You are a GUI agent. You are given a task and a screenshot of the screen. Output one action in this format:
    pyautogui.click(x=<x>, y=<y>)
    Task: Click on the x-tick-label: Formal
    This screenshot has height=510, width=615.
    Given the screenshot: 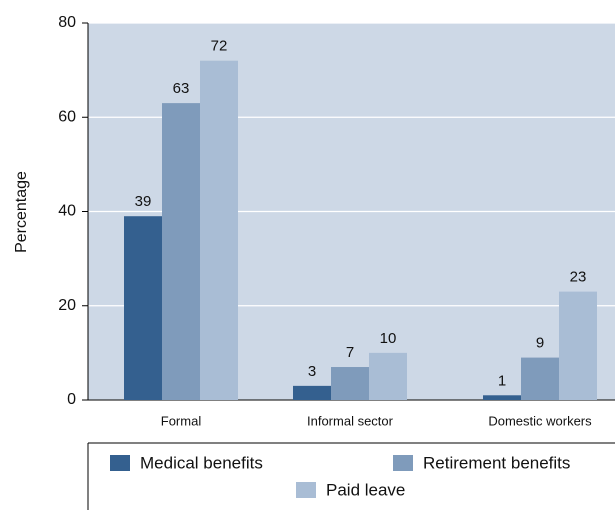 What is the action you would take?
    pyautogui.click(x=181, y=420)
    